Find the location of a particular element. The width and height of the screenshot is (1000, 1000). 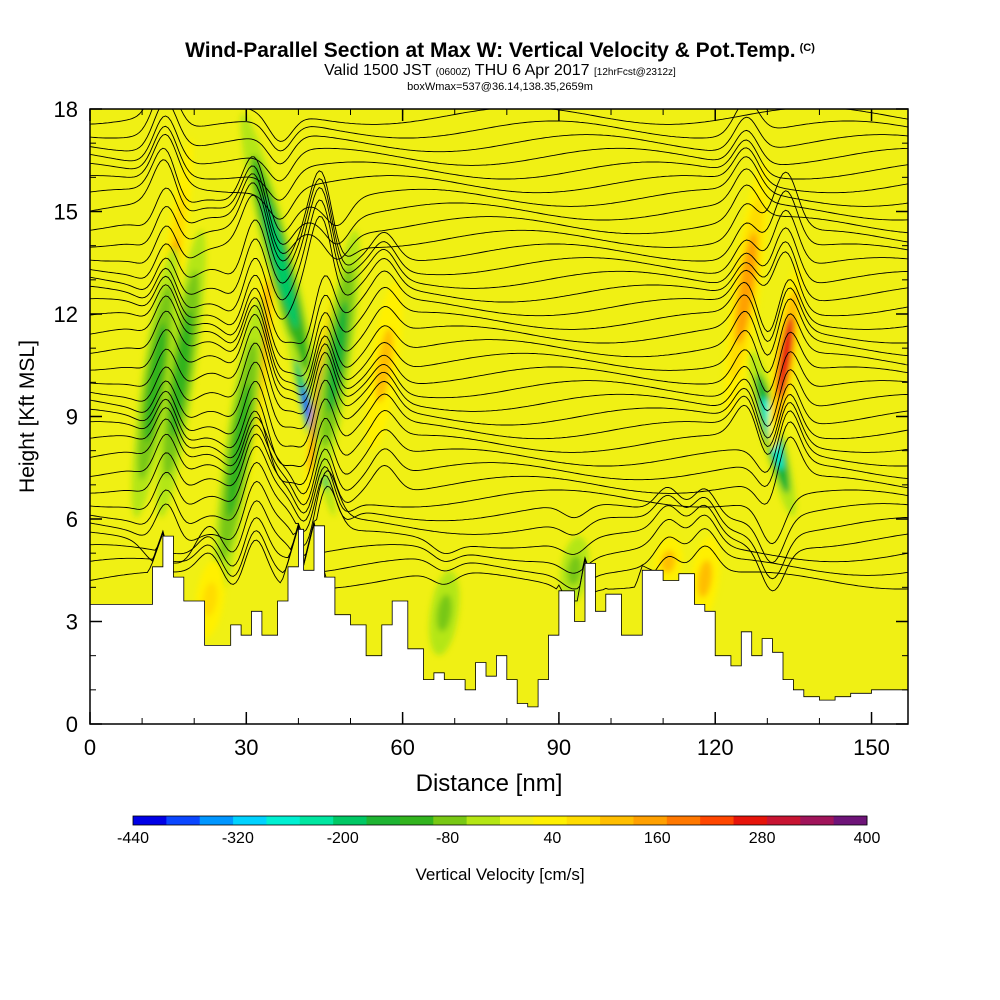

colorbar-label: Vertical Velocity [cm/s] is located at coordinates (499, 874).